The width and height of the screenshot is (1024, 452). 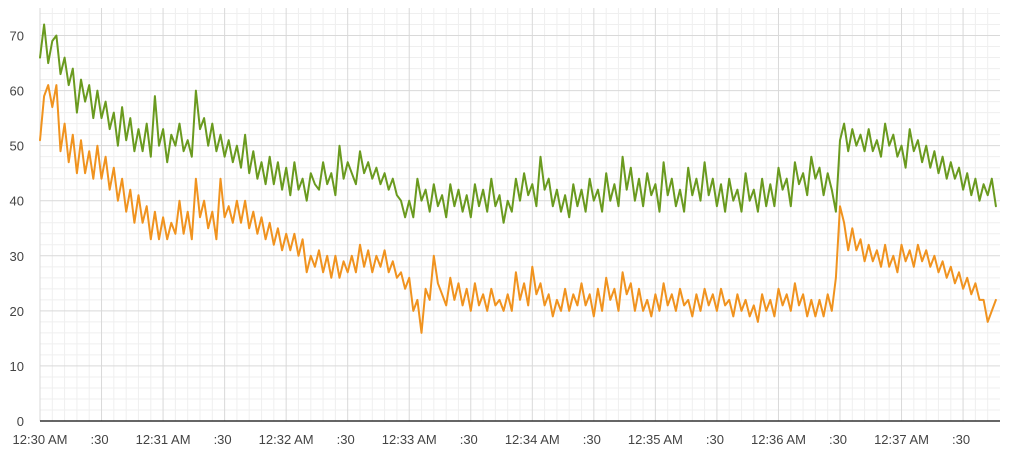 What do you see at coordinates (17, 146) in the screenshot?
I see `y-tick-label: 50` at bounding box center [17, 146].